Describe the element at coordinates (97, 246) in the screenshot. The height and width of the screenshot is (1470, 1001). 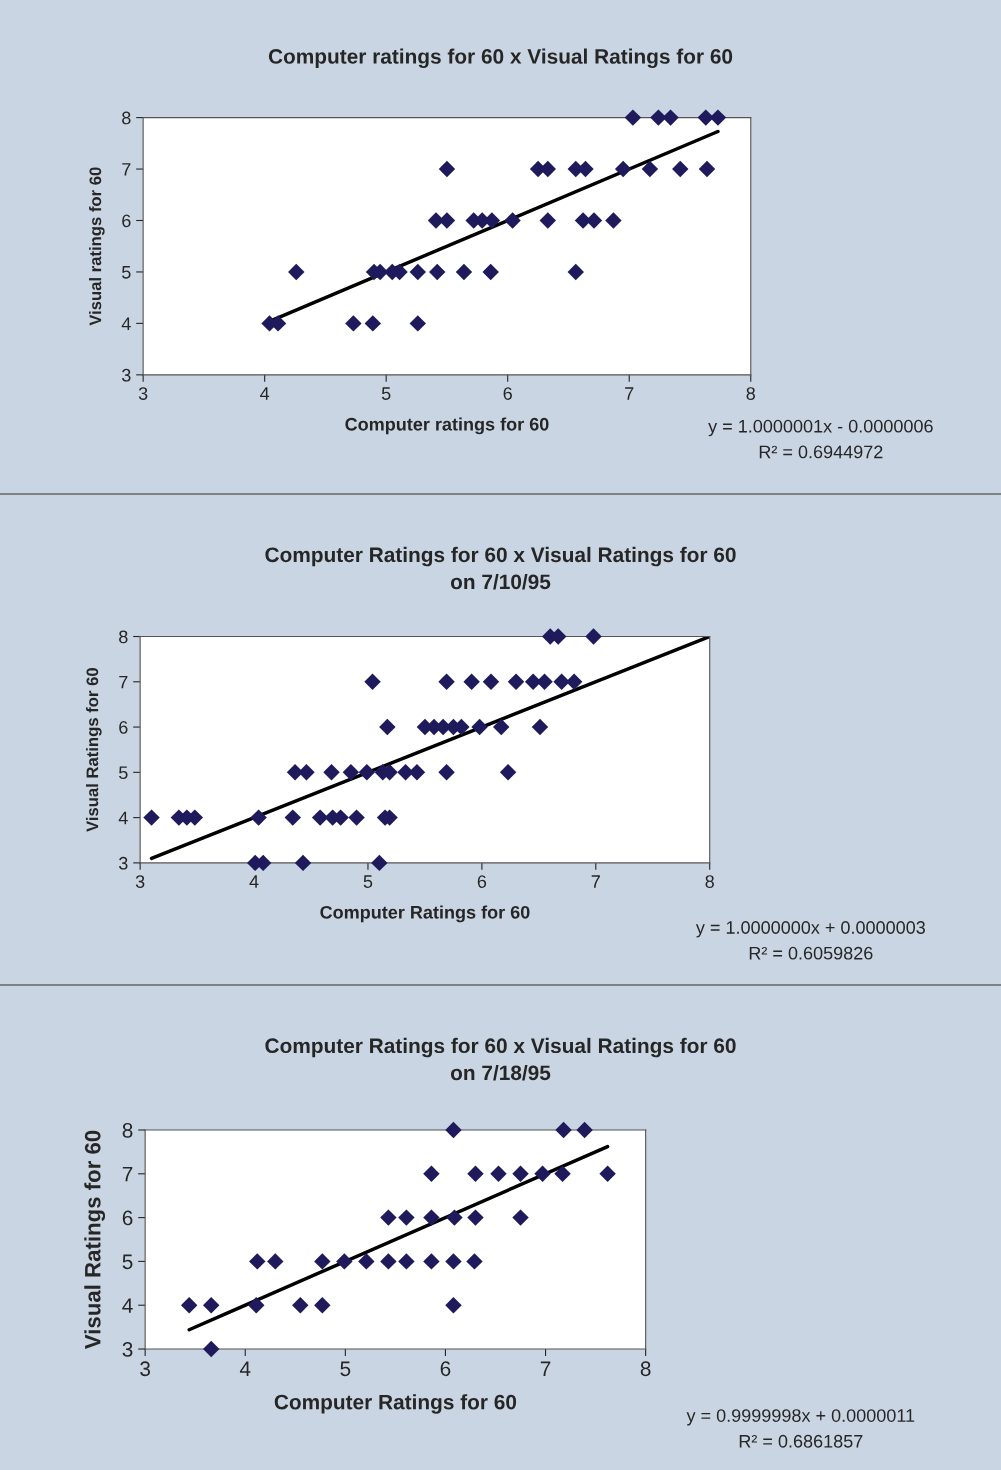
I see `y-axis-title: Visual ratings for 60` at that location.